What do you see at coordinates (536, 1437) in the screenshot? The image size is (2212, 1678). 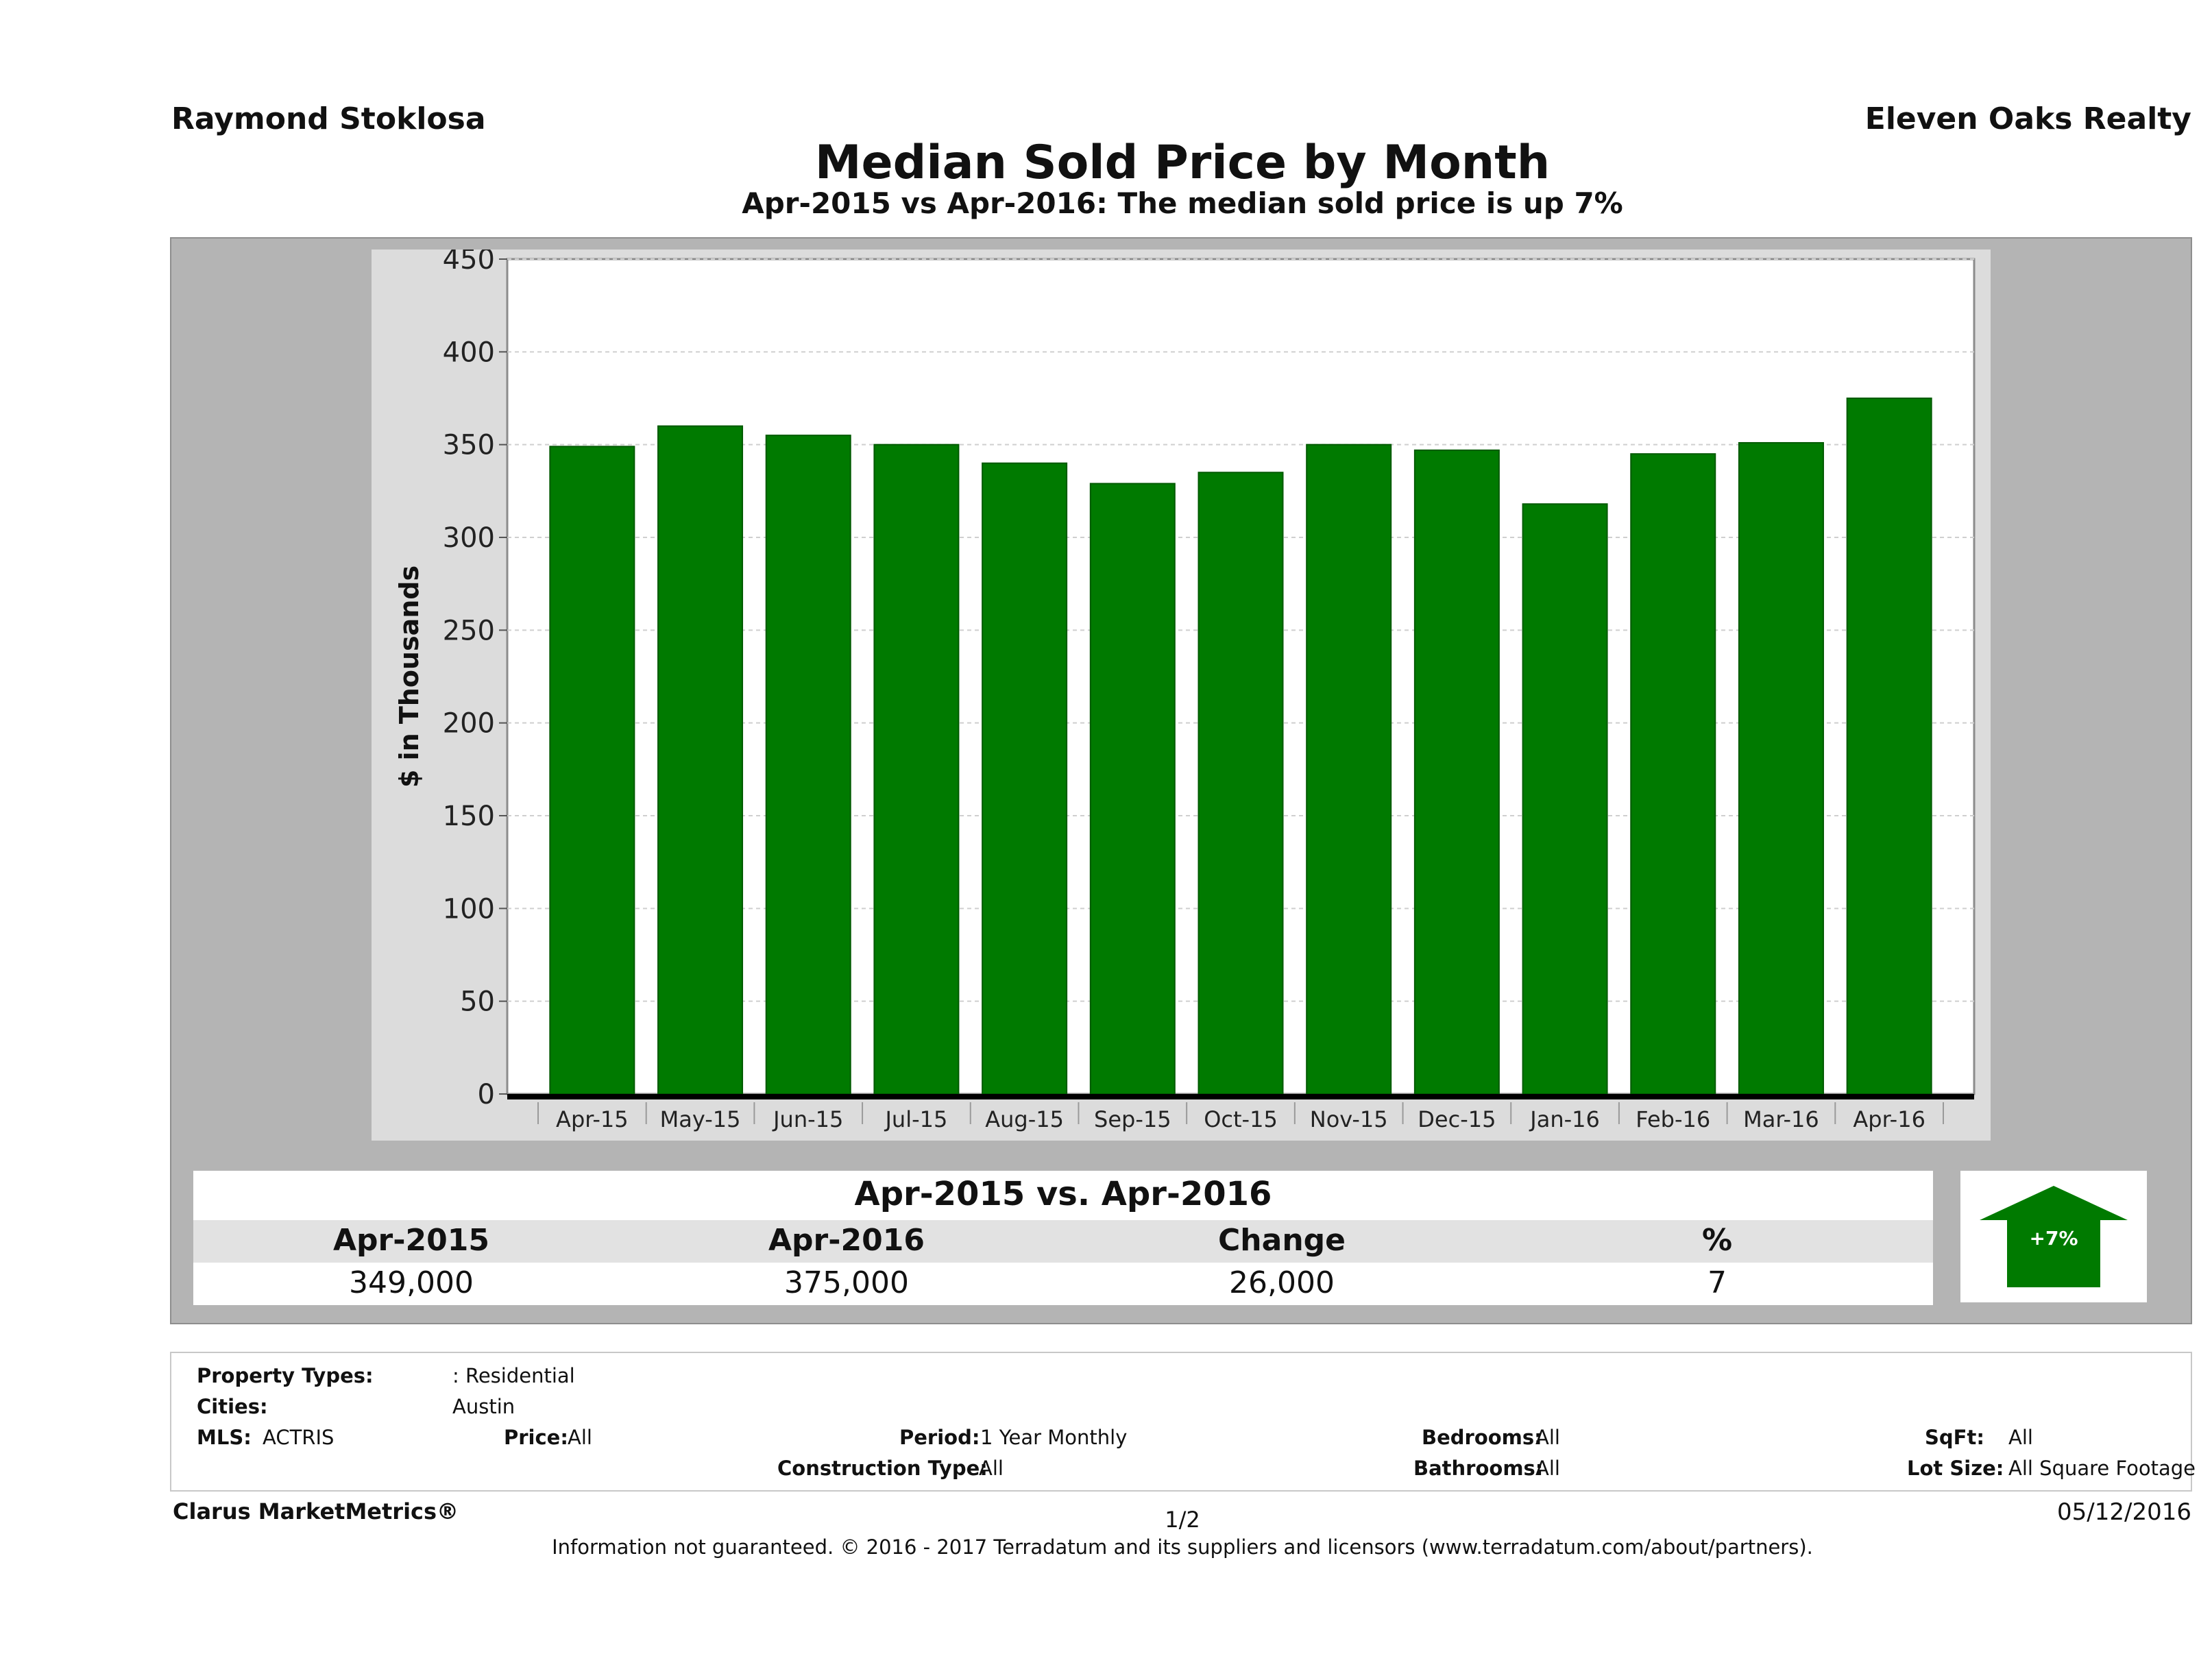 I see `price-label: Price:` at bounding box center [536, 1437].